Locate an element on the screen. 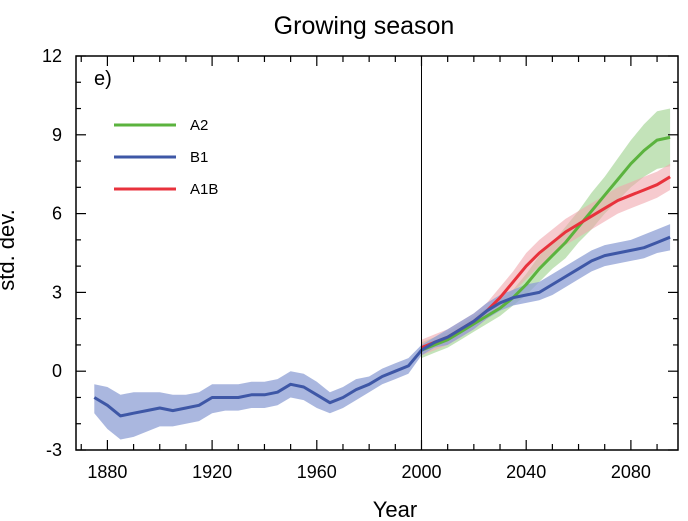 The width and height of the screenshot is (688, 521). y-axis-label: std. dev. is located at coordinates (9, 250).